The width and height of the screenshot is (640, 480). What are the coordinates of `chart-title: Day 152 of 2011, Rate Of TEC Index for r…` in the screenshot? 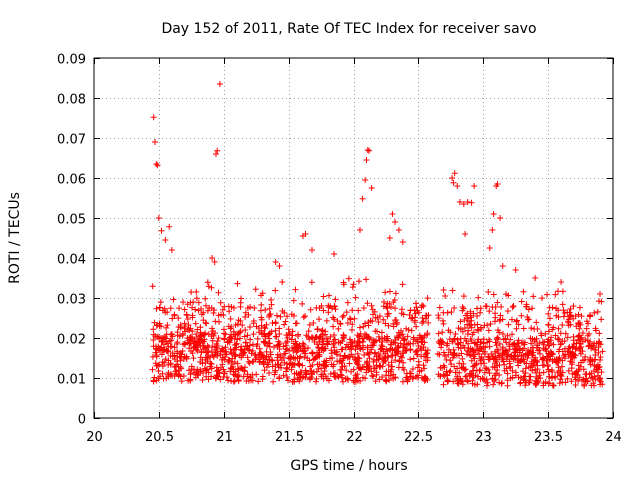 It's located at (348, 29).